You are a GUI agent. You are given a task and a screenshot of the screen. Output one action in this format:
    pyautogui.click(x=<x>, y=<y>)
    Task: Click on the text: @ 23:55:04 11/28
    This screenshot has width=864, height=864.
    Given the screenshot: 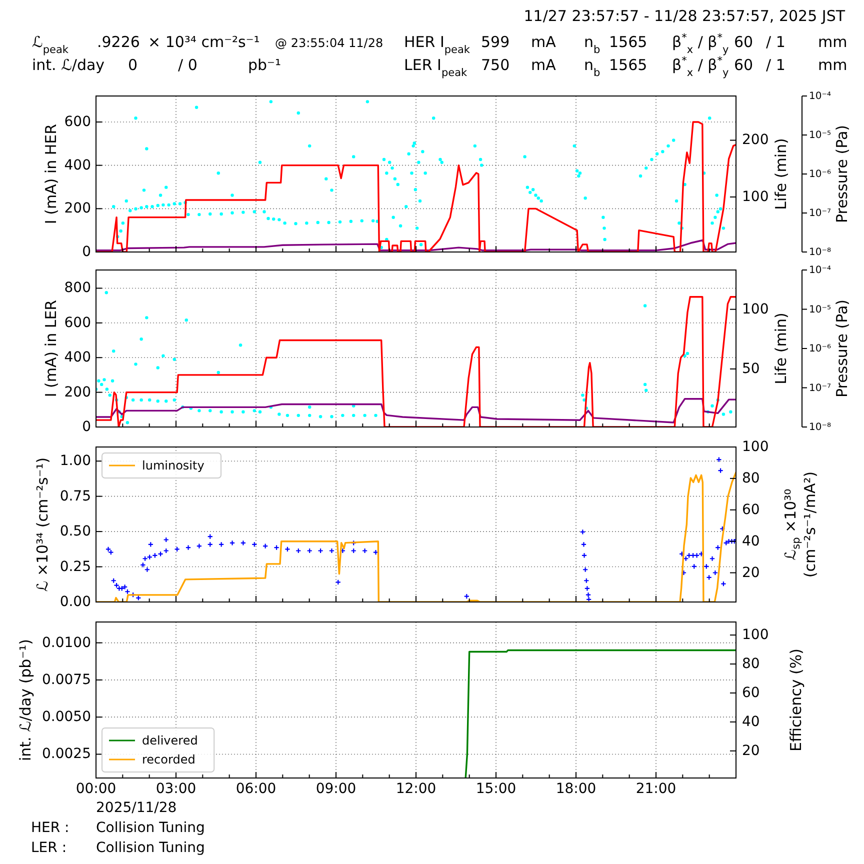 What is the action you would take?
    pyautogui.click(x=329, y=43)
    